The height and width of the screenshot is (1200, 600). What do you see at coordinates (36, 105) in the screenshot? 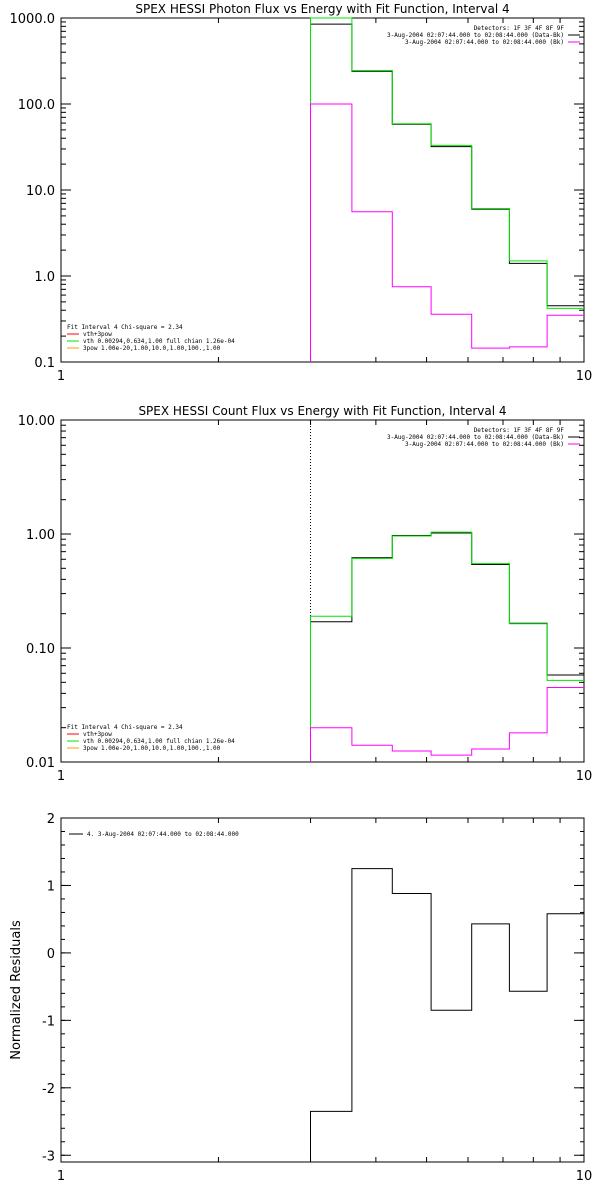
I see `y-tick-label: 100.0` at bounding box center [36, 105].